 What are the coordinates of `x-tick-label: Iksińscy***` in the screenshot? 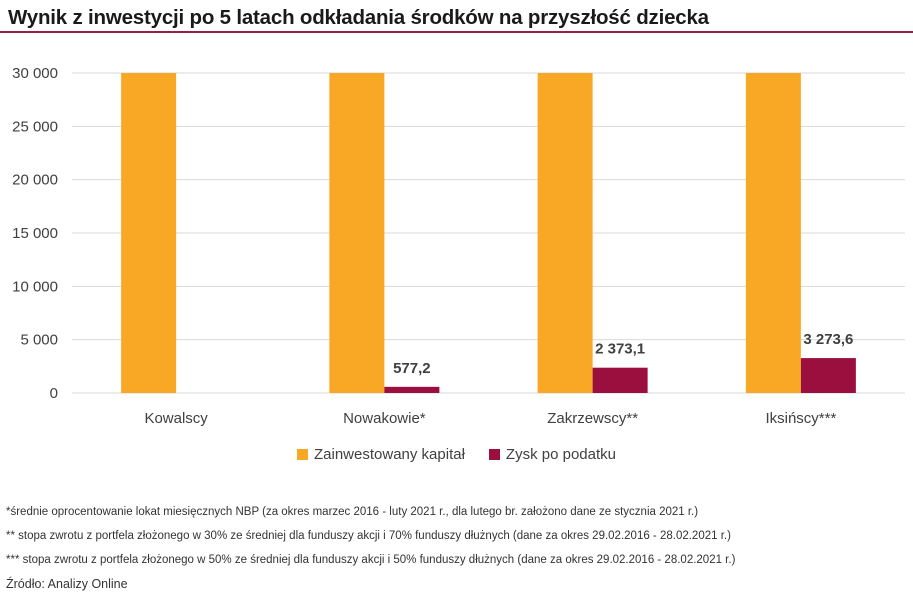 It's located at (800, 418).